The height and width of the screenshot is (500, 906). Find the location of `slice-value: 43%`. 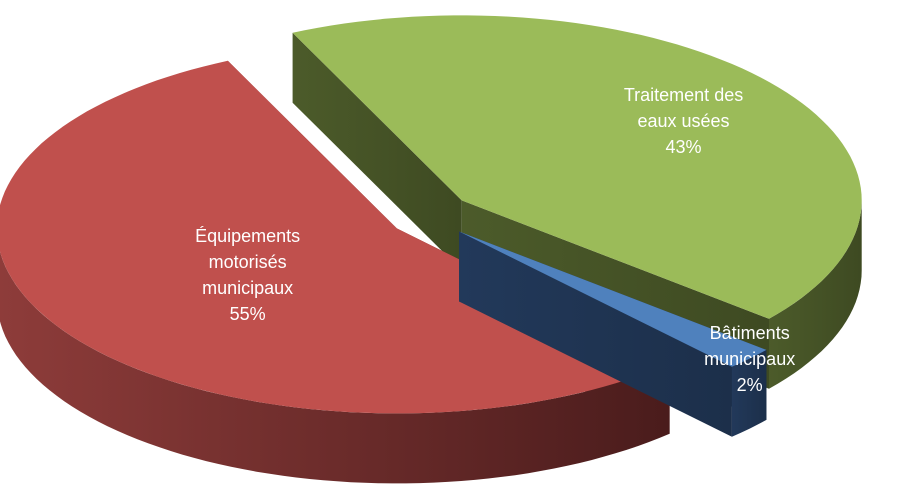

slice-value: 43% is located at coordinates (683, 147).